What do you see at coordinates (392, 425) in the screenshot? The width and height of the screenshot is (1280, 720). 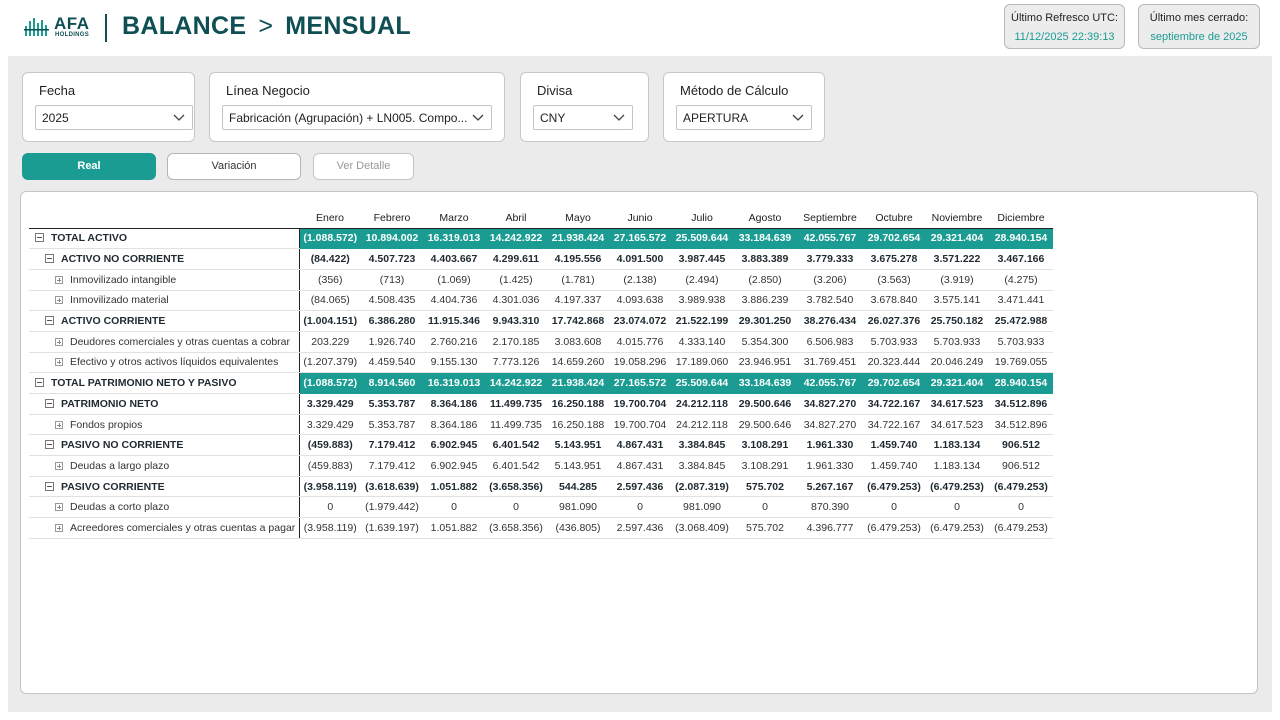 I see `value-cell: 5.353.787` at bounding box center [392, 425].